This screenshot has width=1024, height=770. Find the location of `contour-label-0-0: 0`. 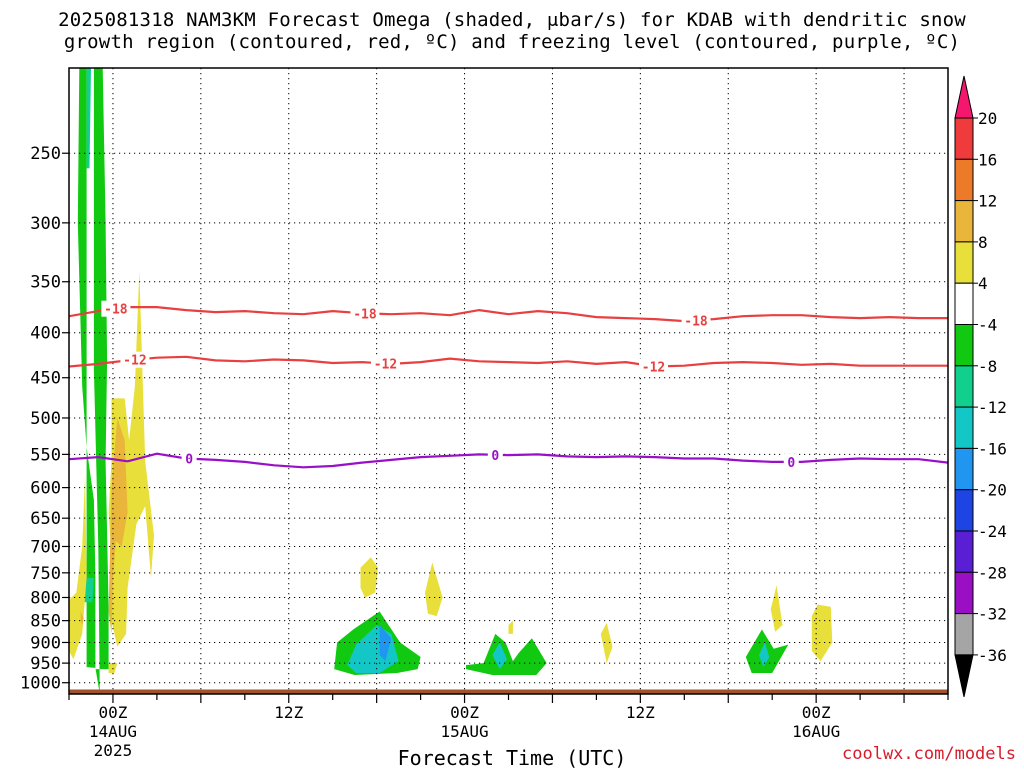

contour-label-0-0: 0 is located at coordinates (189, 460).